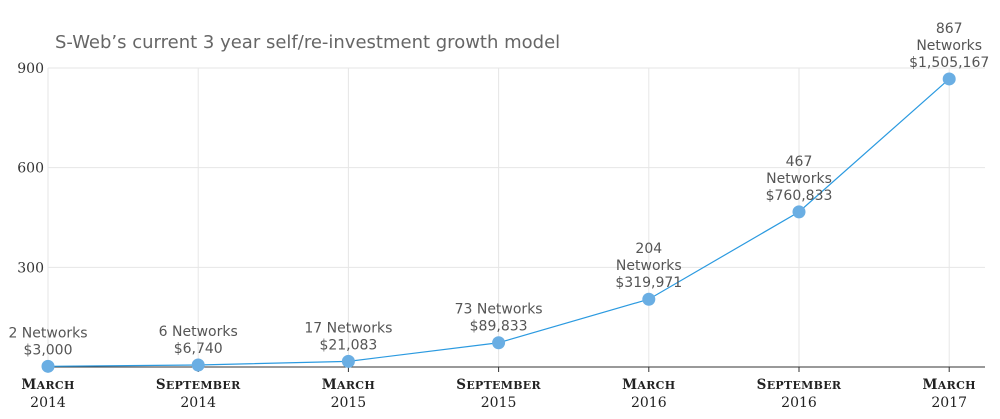  What do you see at coordinates (198, 349) in the screenshot?
I see `data-label: $6,740` at bounding box center [198, 349].